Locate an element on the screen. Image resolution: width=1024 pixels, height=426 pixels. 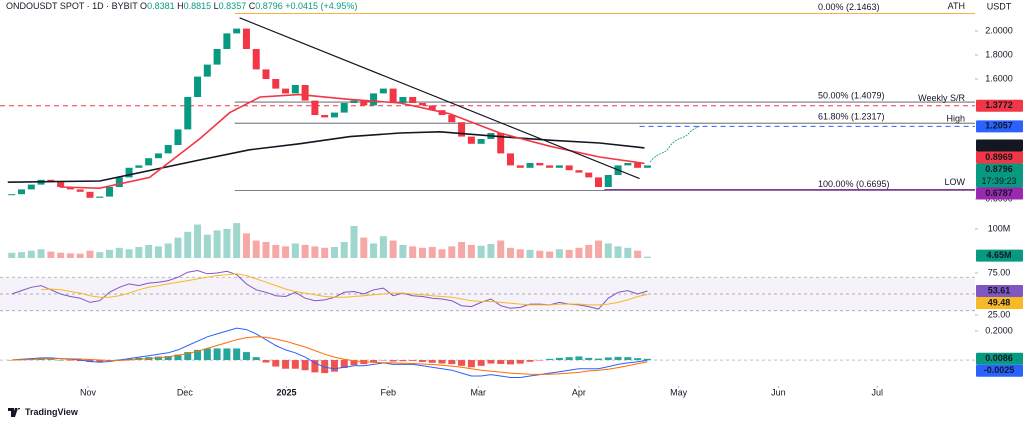
level-label: Weekly S/R is located at coordinates (941, 98).